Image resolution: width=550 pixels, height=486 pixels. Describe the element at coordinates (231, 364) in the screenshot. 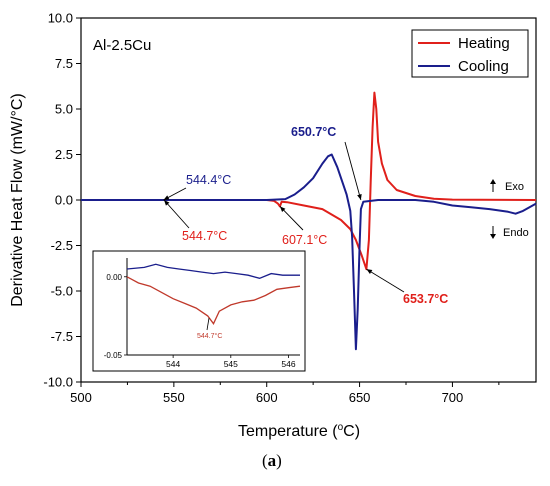

I see `inset-x-tick-label: 545` at that location.